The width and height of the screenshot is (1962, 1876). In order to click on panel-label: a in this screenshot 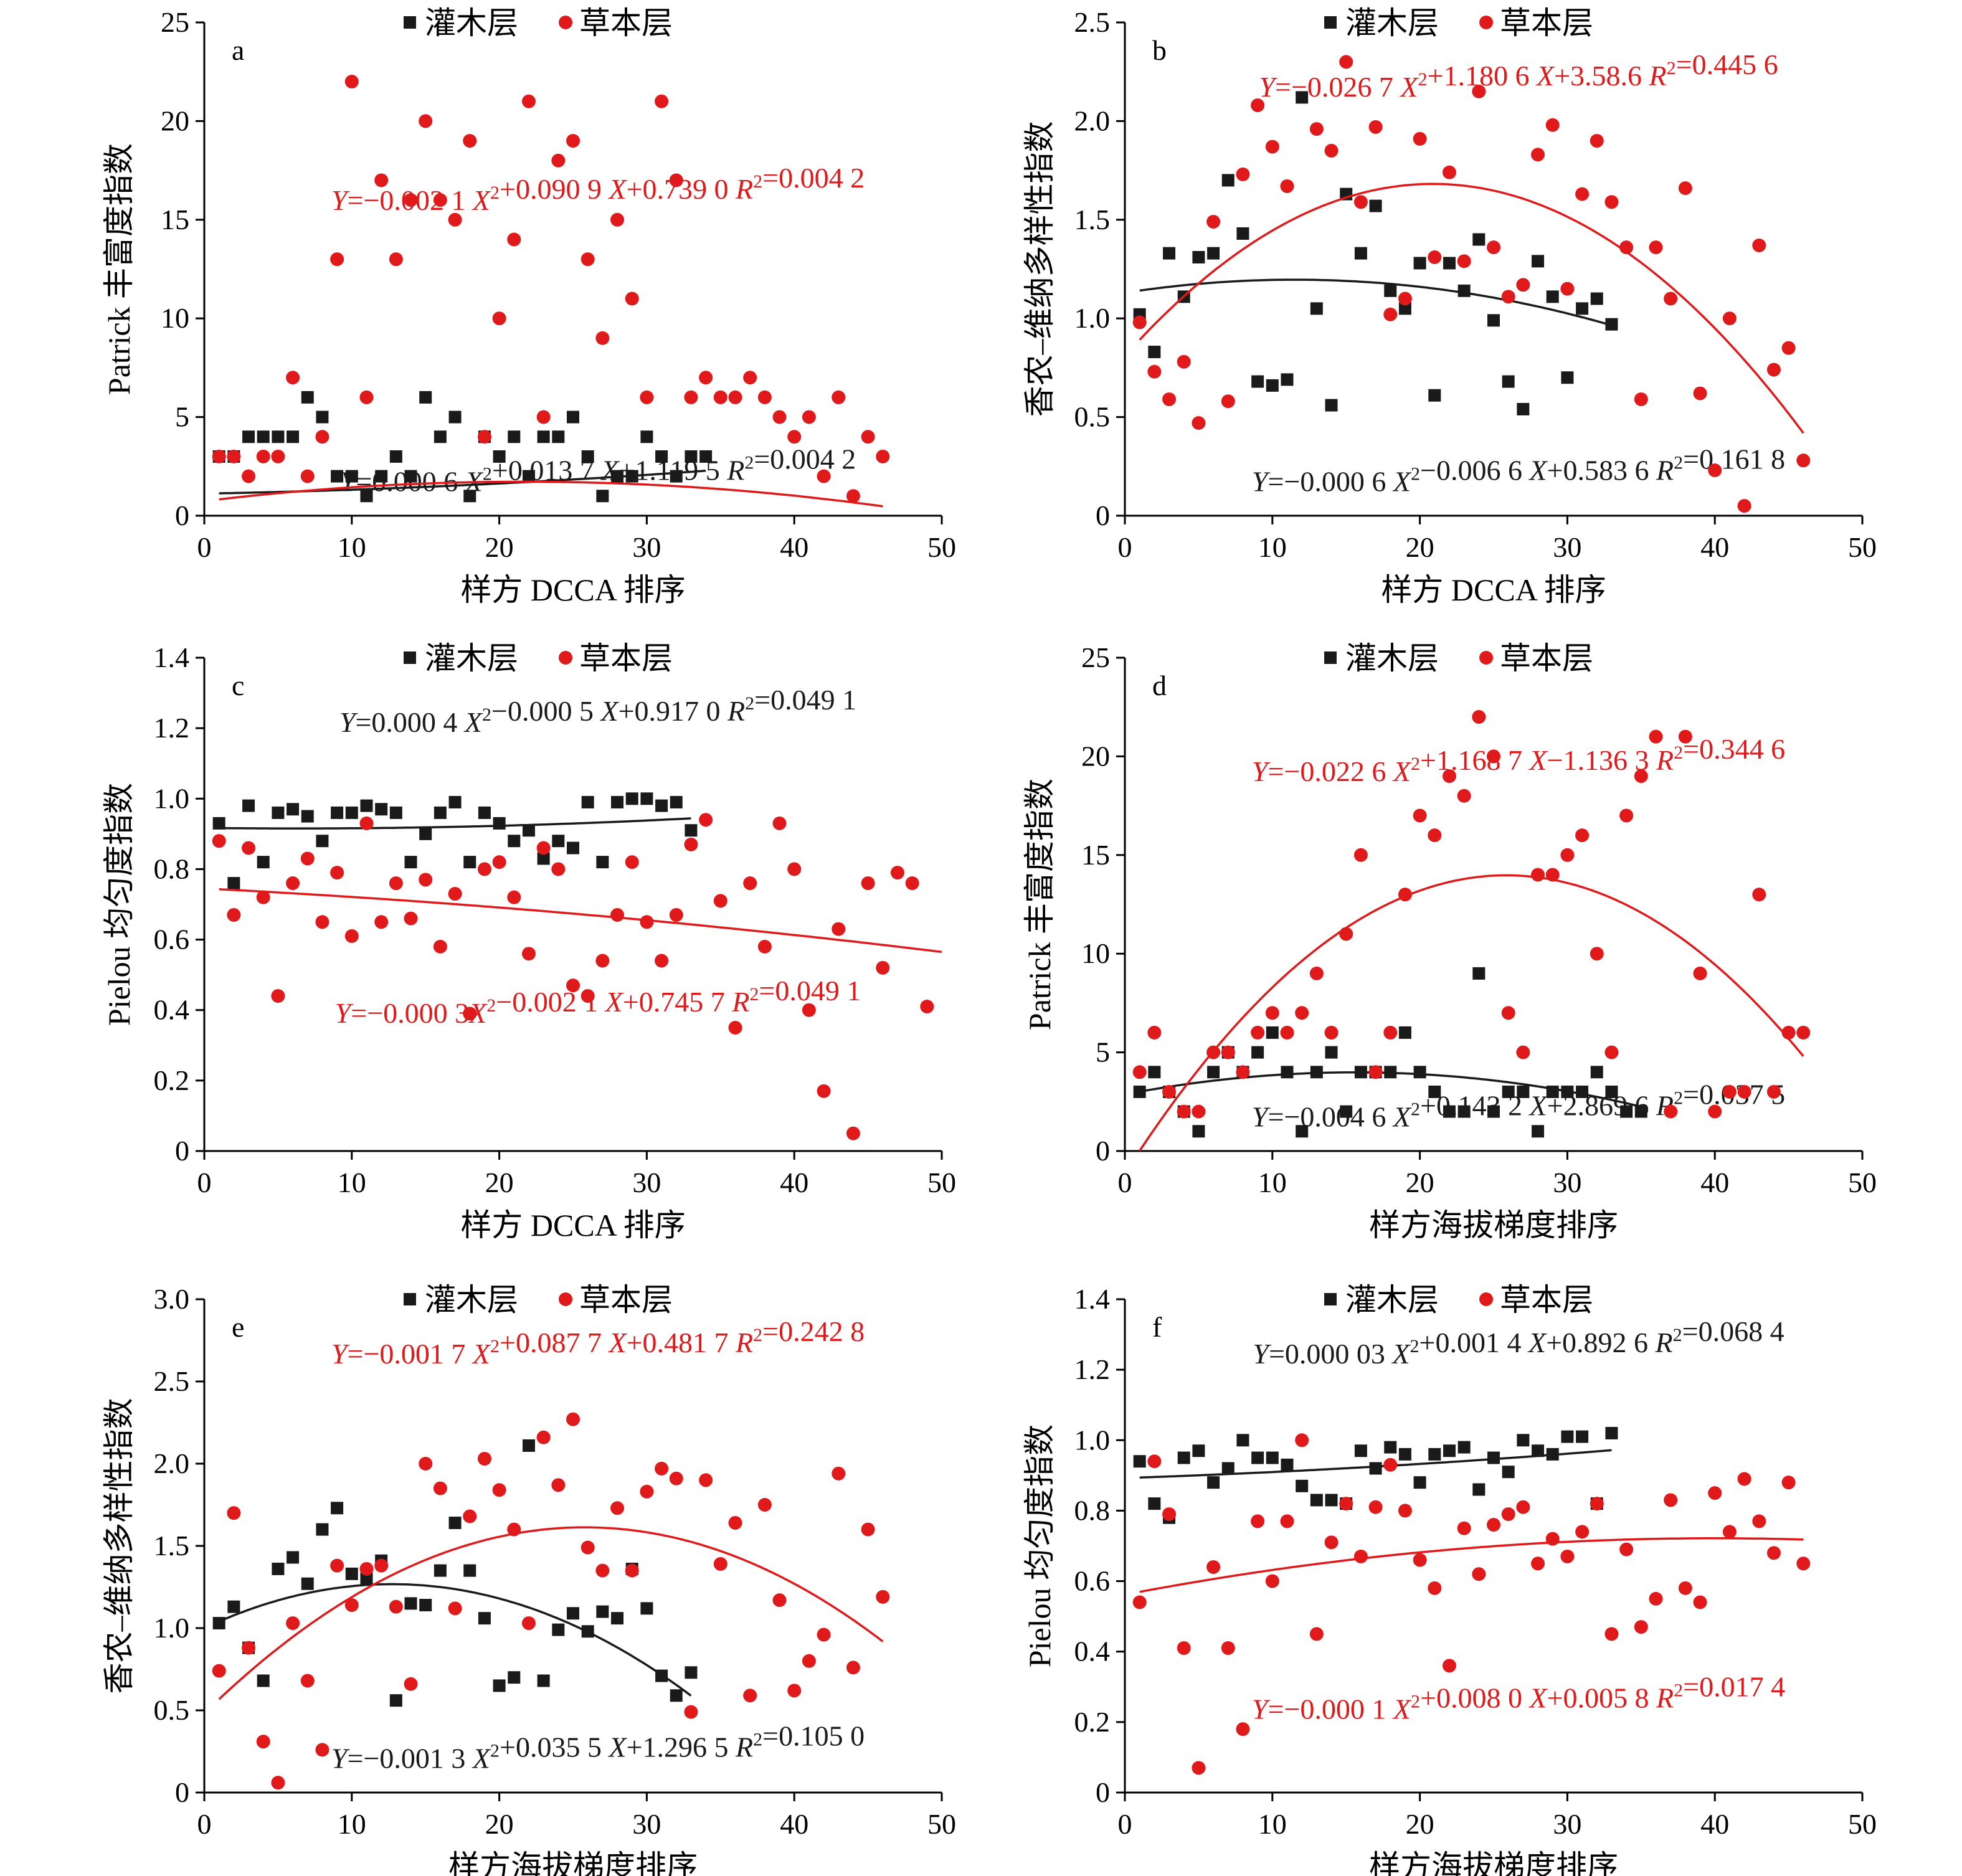, I will do `click(238, 50)`.